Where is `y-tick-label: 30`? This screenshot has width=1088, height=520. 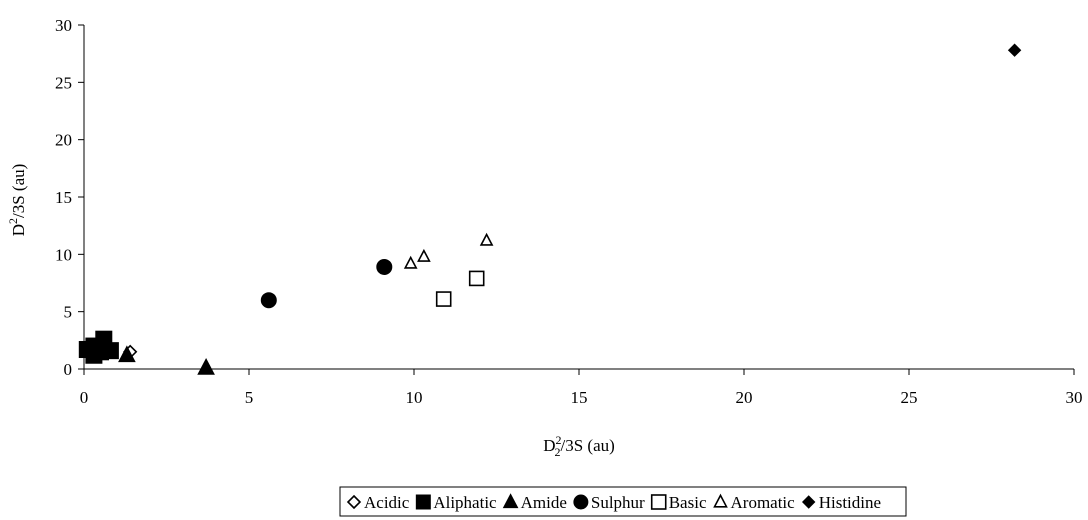
y-tick-label: 30 is located at coordinates (63, 25).